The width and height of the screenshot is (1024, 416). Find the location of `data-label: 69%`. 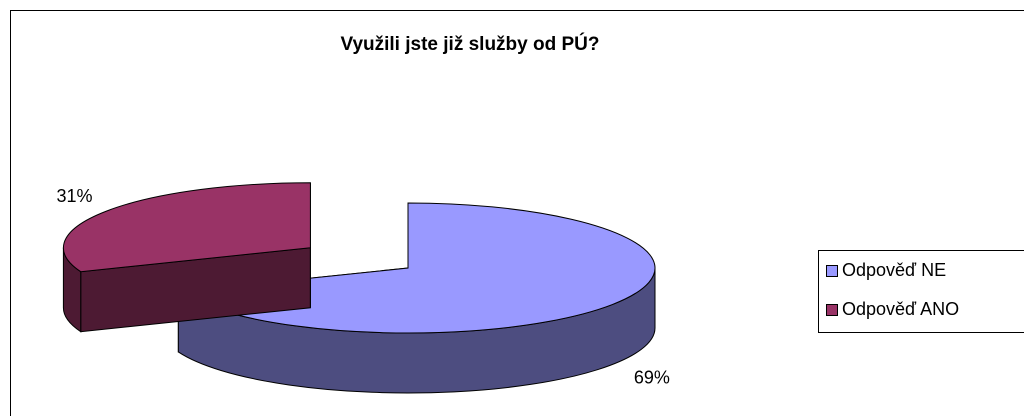

data-label: 69% is located at coordinates (652, 377).